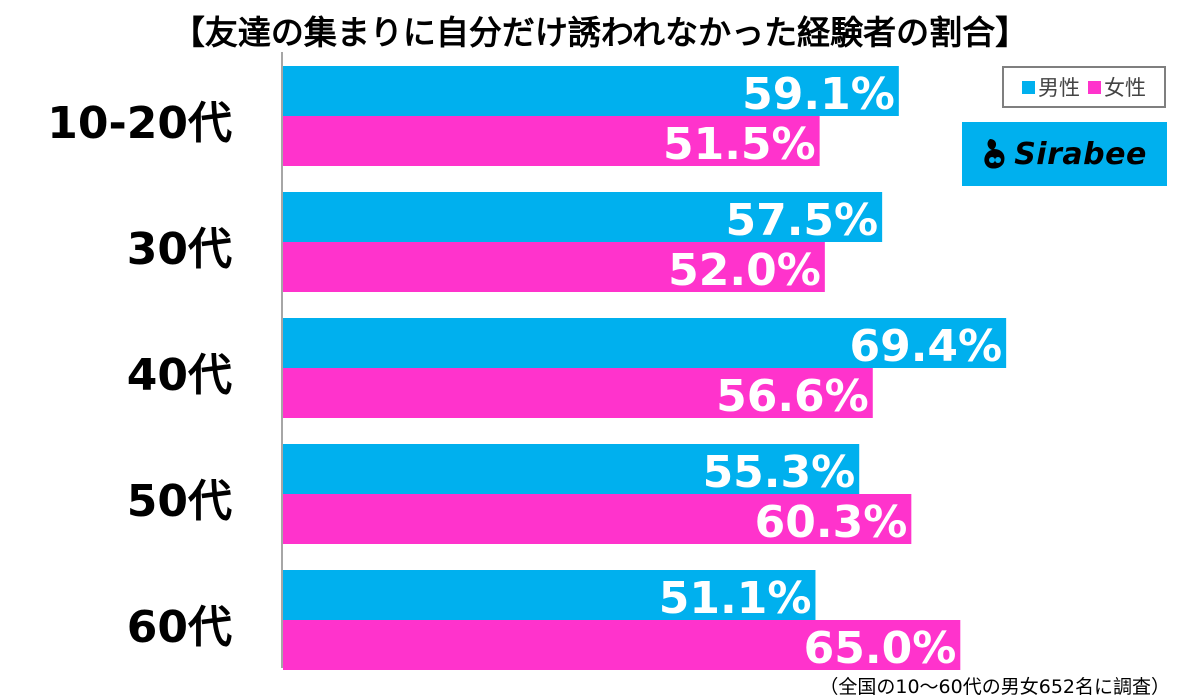  I want to click on sirabee-logo: Sirabee, so click(1064, 154).